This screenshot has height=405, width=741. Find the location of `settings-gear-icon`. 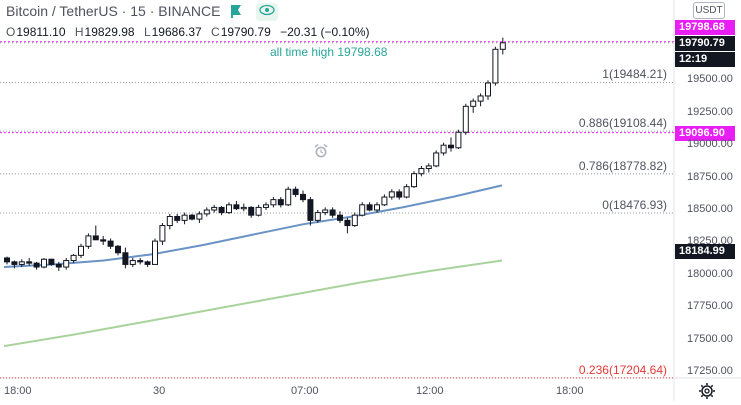

settings-gear-icon is located at coordinates (707, 391).